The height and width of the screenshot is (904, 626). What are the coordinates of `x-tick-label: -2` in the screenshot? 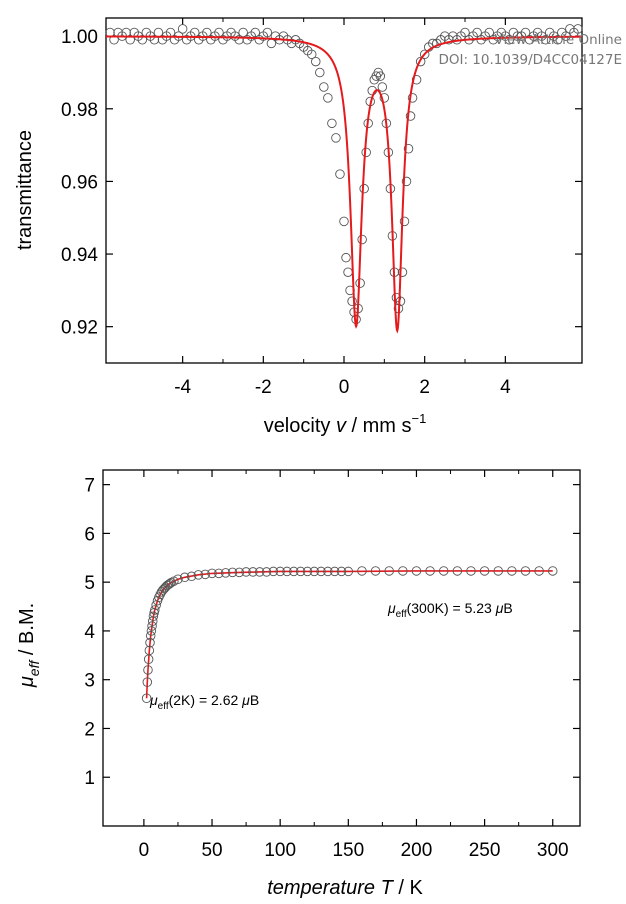 It's located at (263, 387).